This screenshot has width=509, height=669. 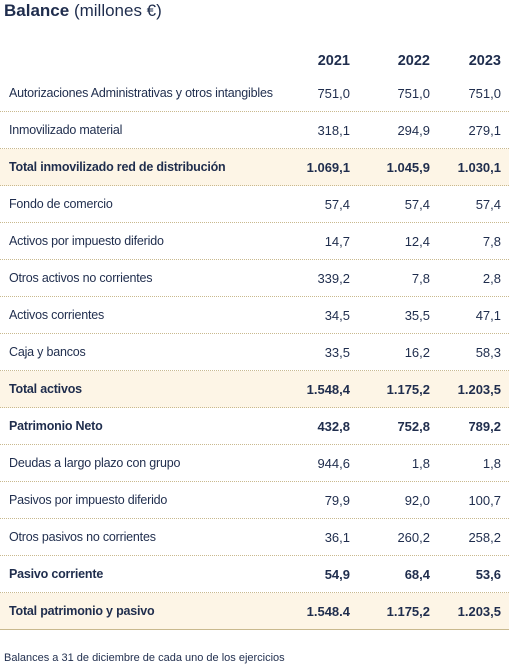 I want to click on column-header-2023: 2023, so click(x=484, y=61).